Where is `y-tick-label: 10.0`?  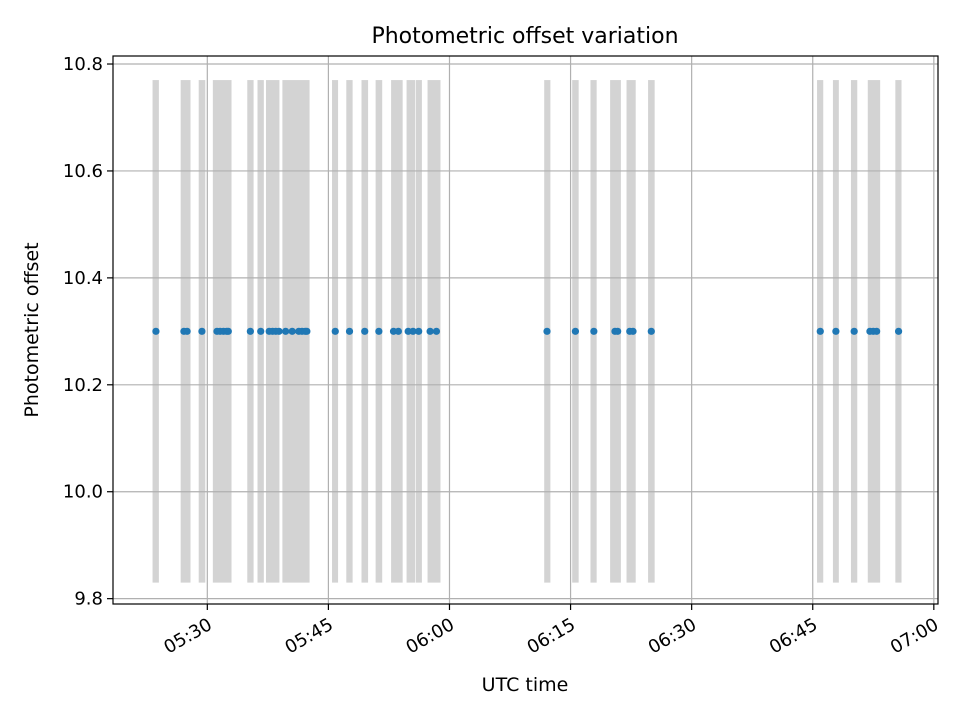
y-tick-label: 10.0 is located at coordinates (83, 492).